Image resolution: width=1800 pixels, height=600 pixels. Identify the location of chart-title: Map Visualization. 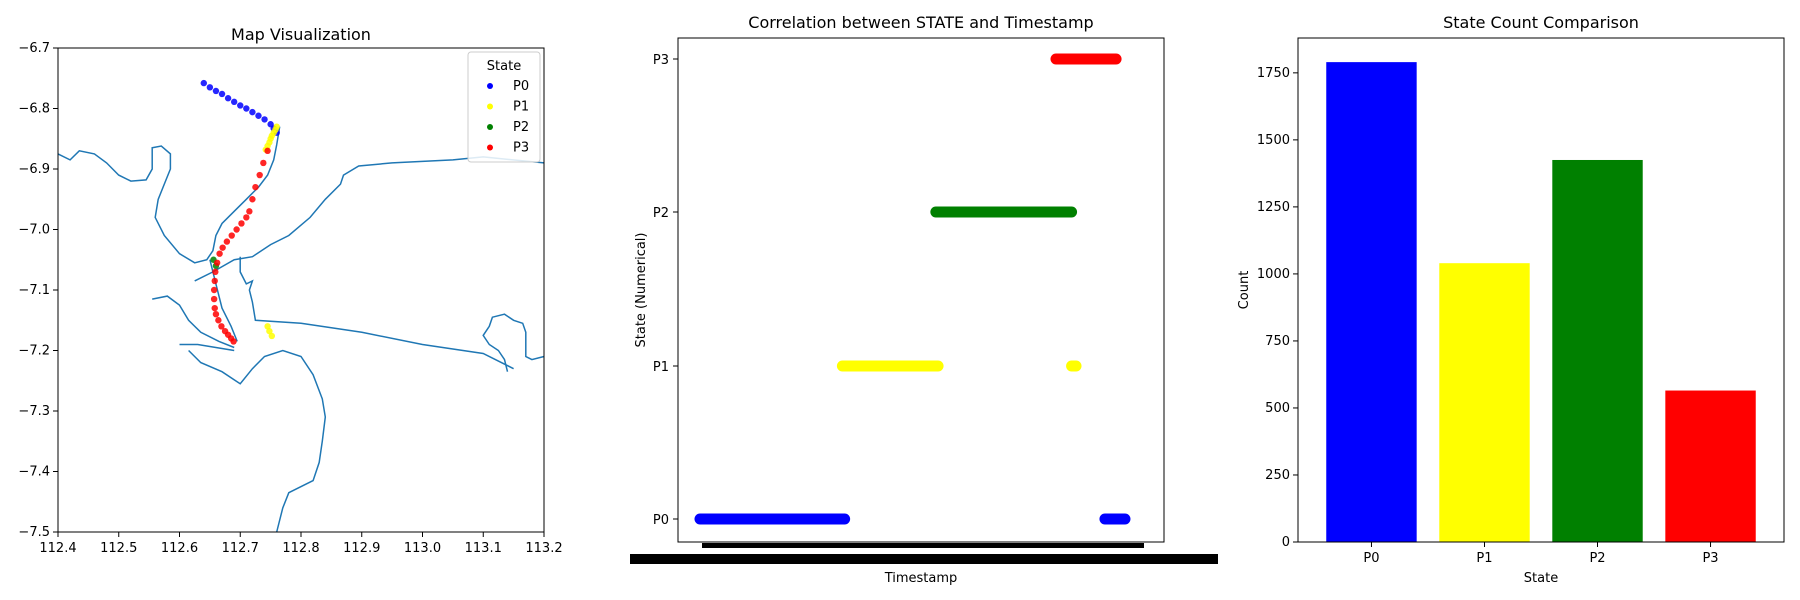
(301, 34).